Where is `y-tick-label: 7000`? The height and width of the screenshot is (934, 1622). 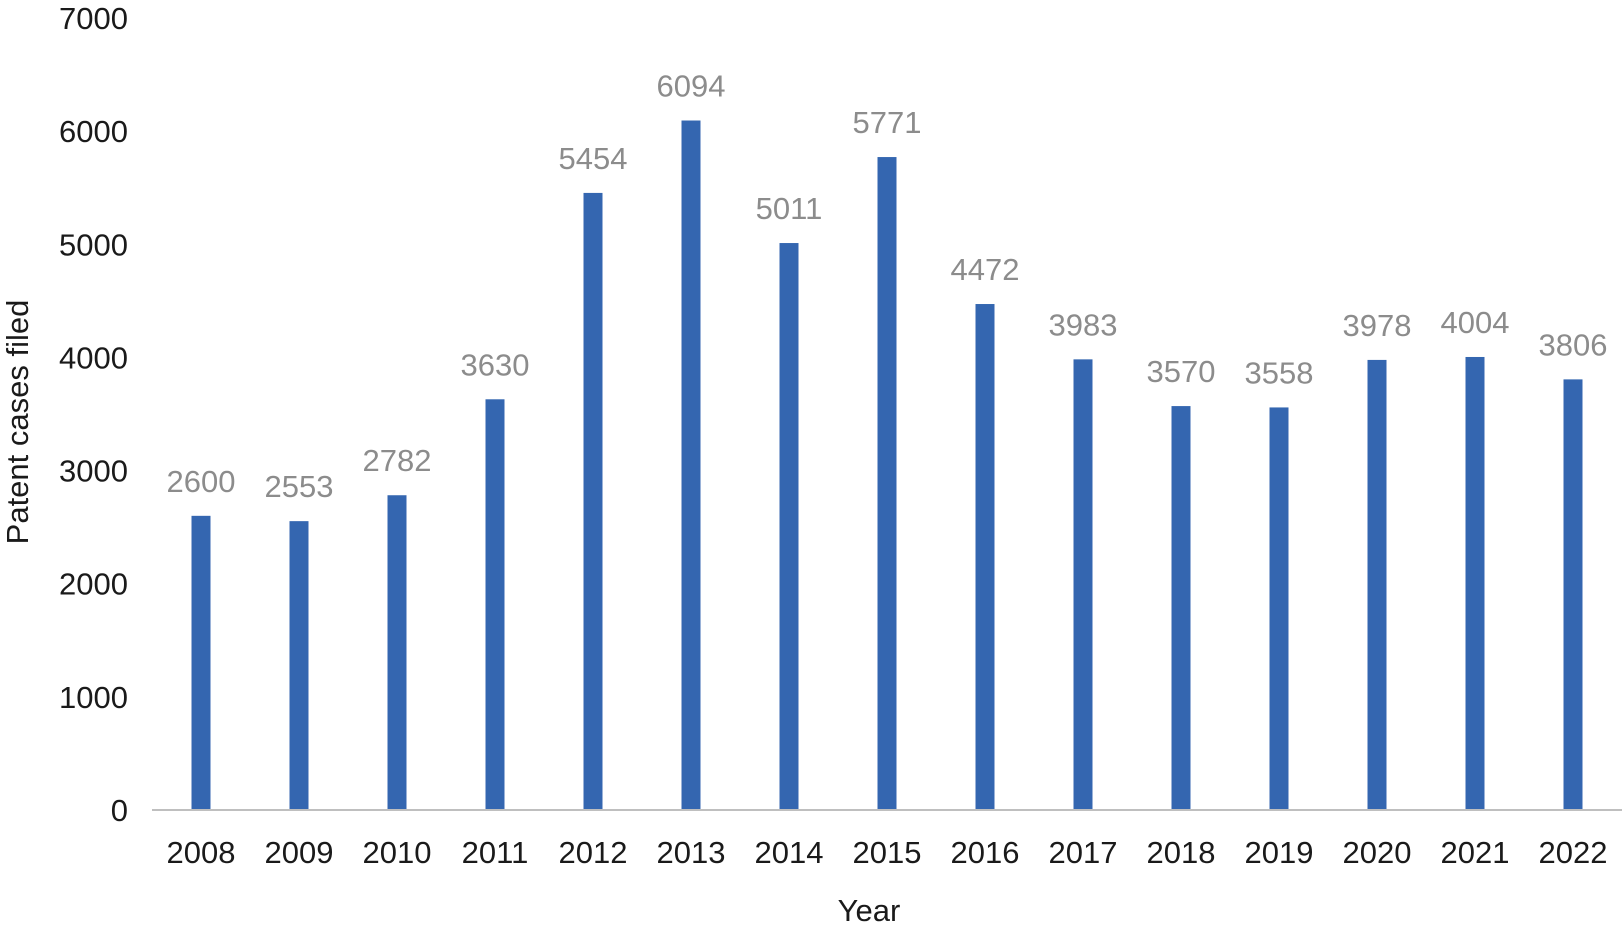 y-tick-label: 7000 is located at coordinates (93, 18).